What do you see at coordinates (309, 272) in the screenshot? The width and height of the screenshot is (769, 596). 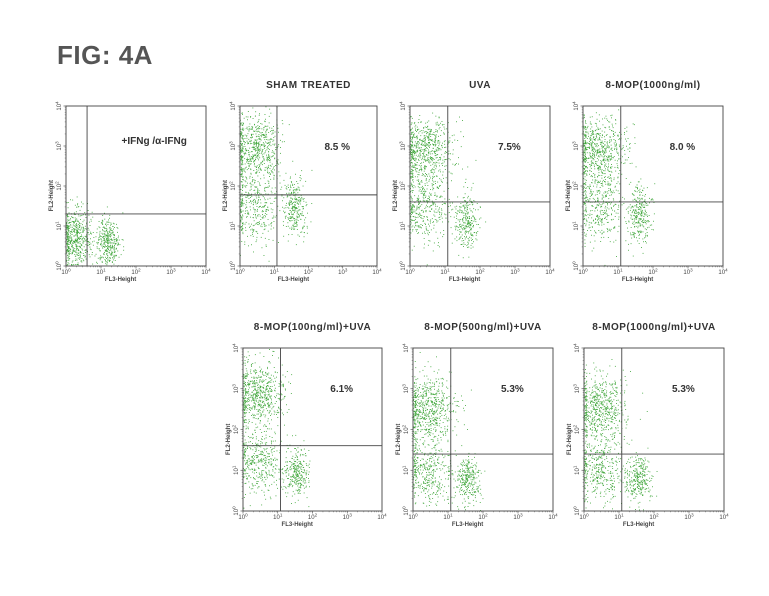 I see `x-tick-label: 10²` at bounding box center [309, 272].